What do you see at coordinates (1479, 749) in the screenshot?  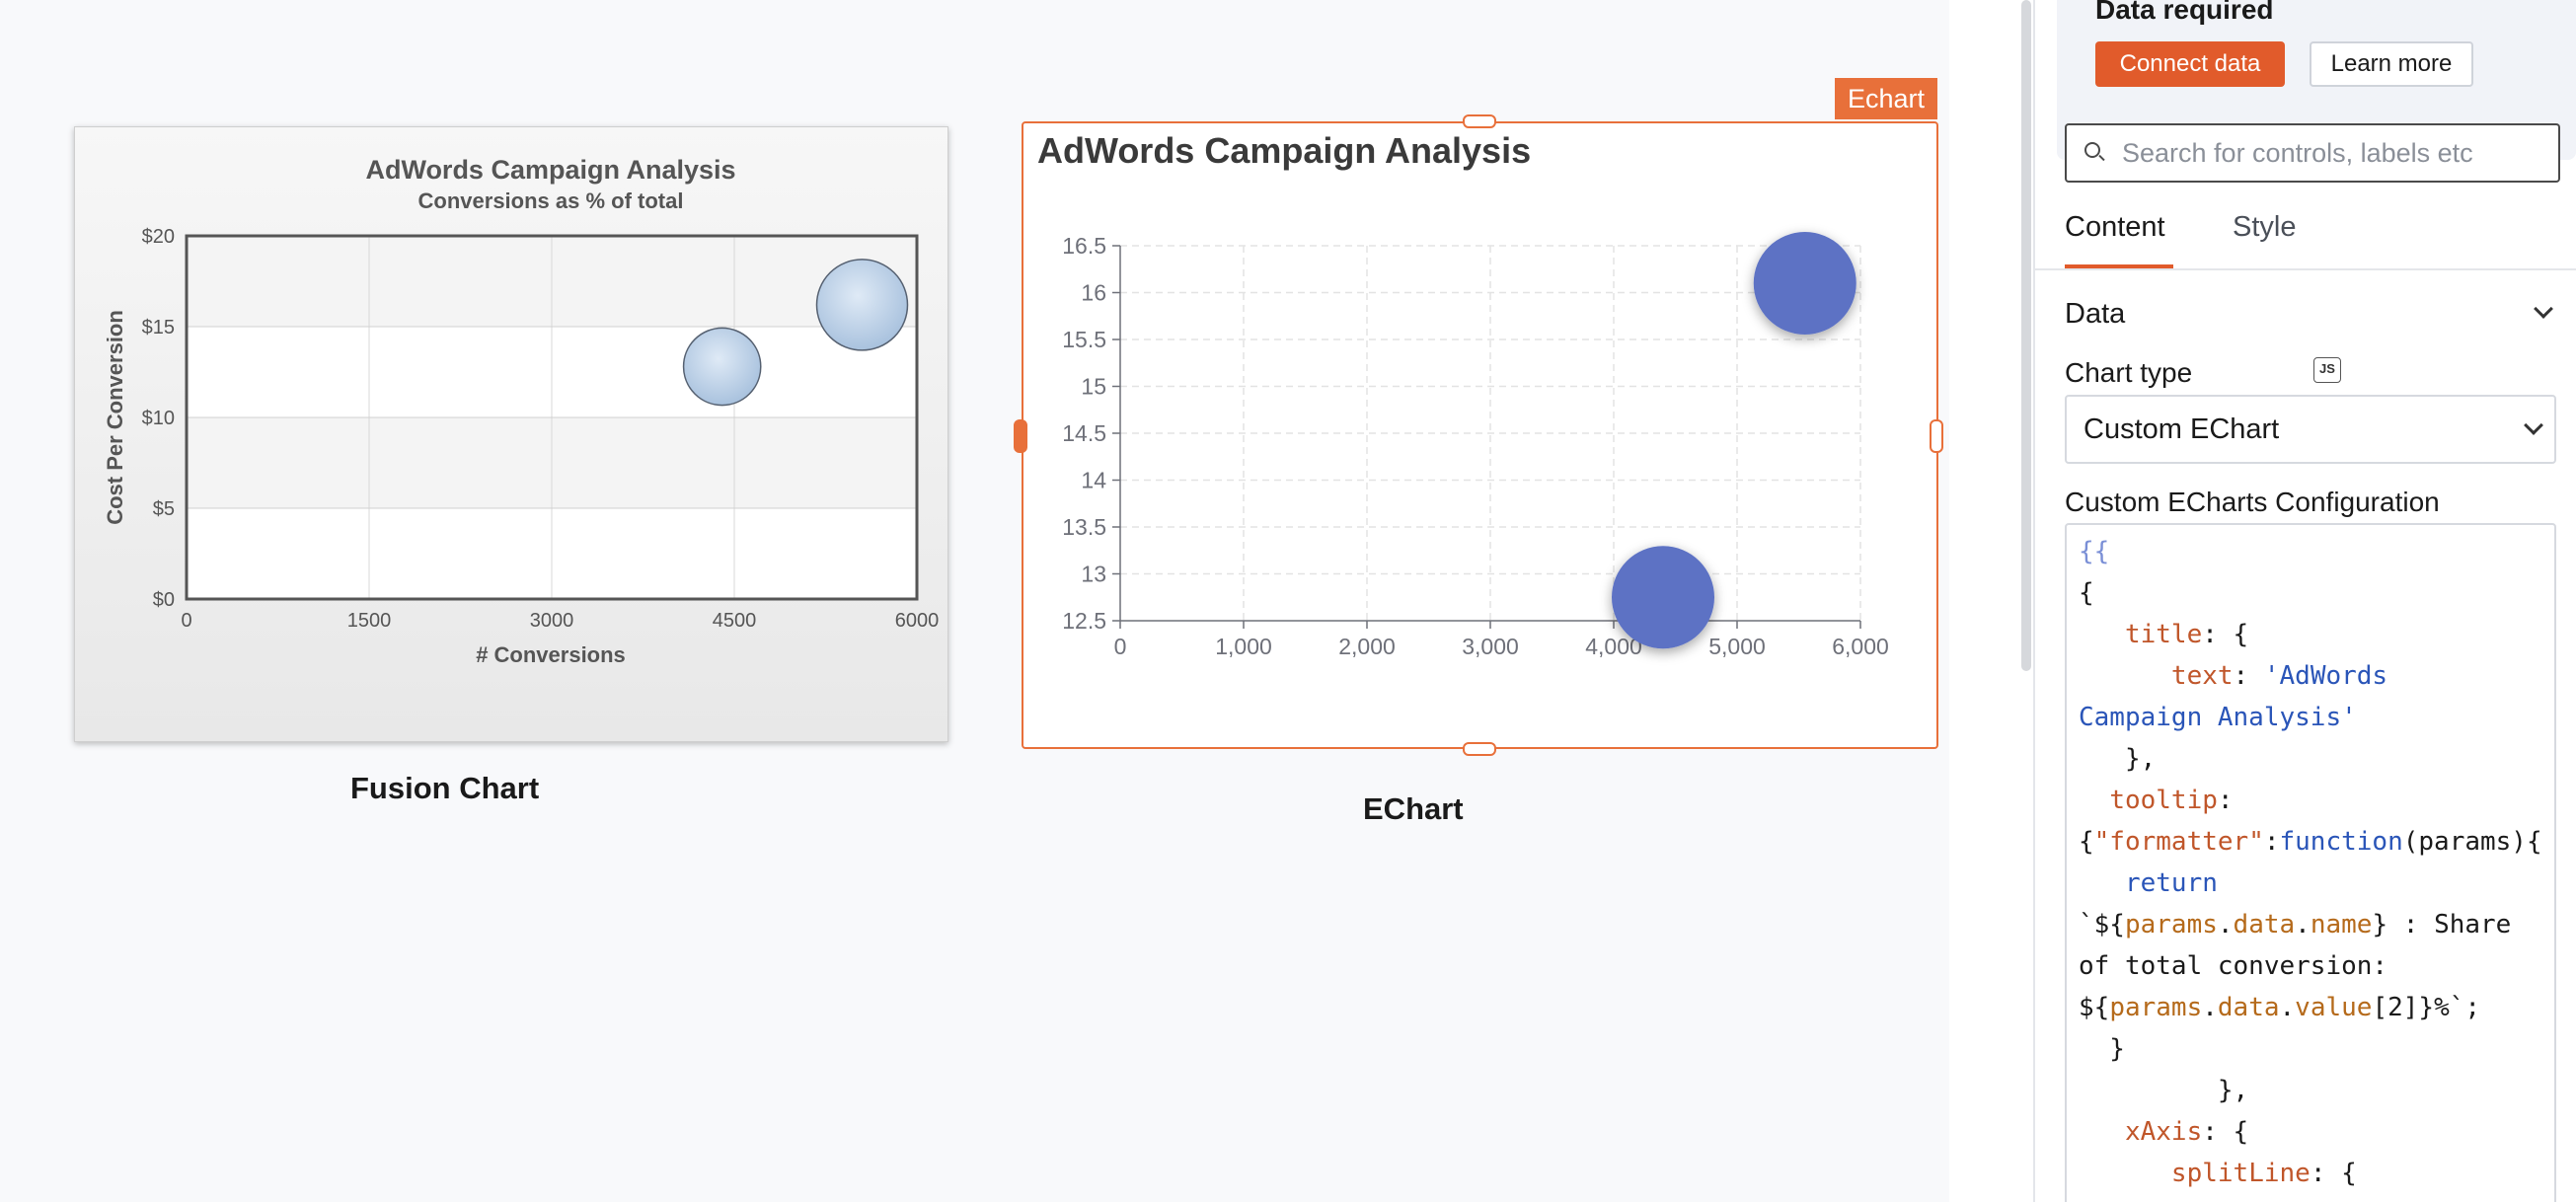 I see `resize-handle-bottom` at bounding box center [1479, 749].